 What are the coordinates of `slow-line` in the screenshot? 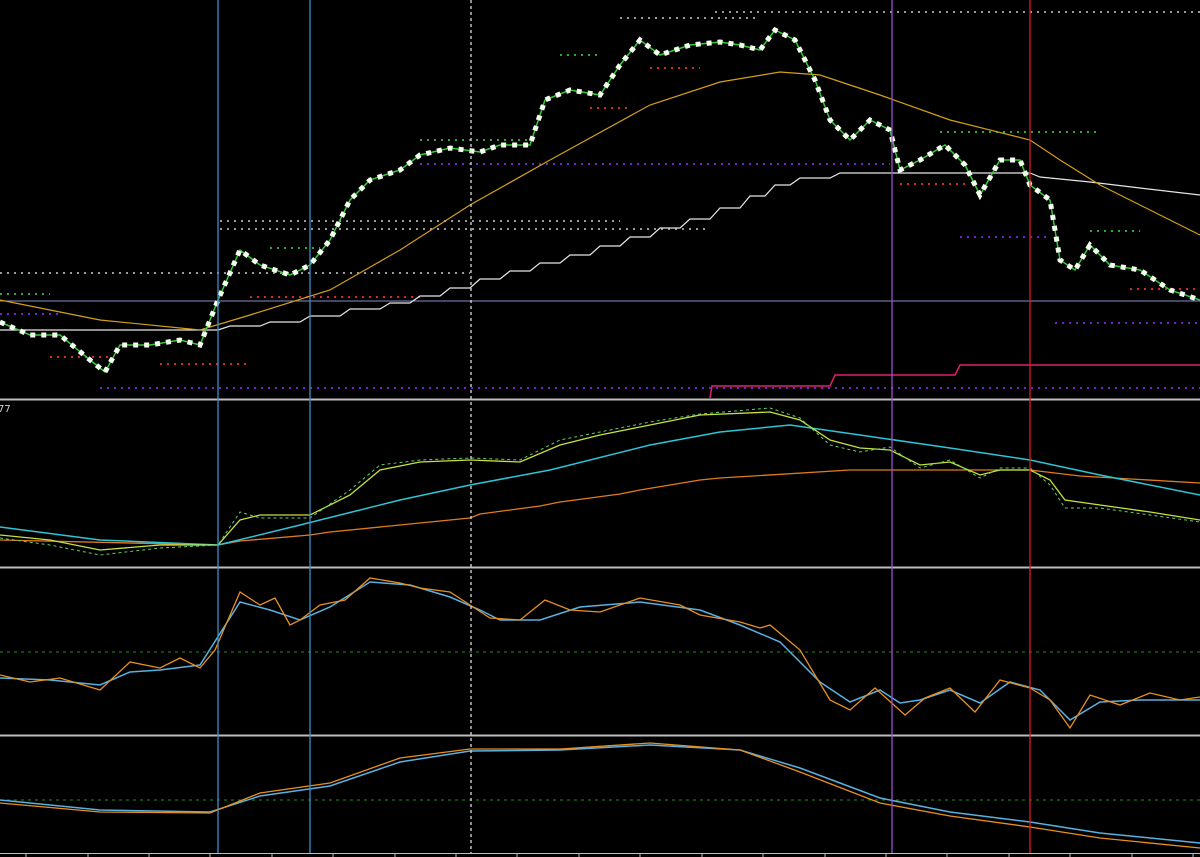 It's located at (600, 507).